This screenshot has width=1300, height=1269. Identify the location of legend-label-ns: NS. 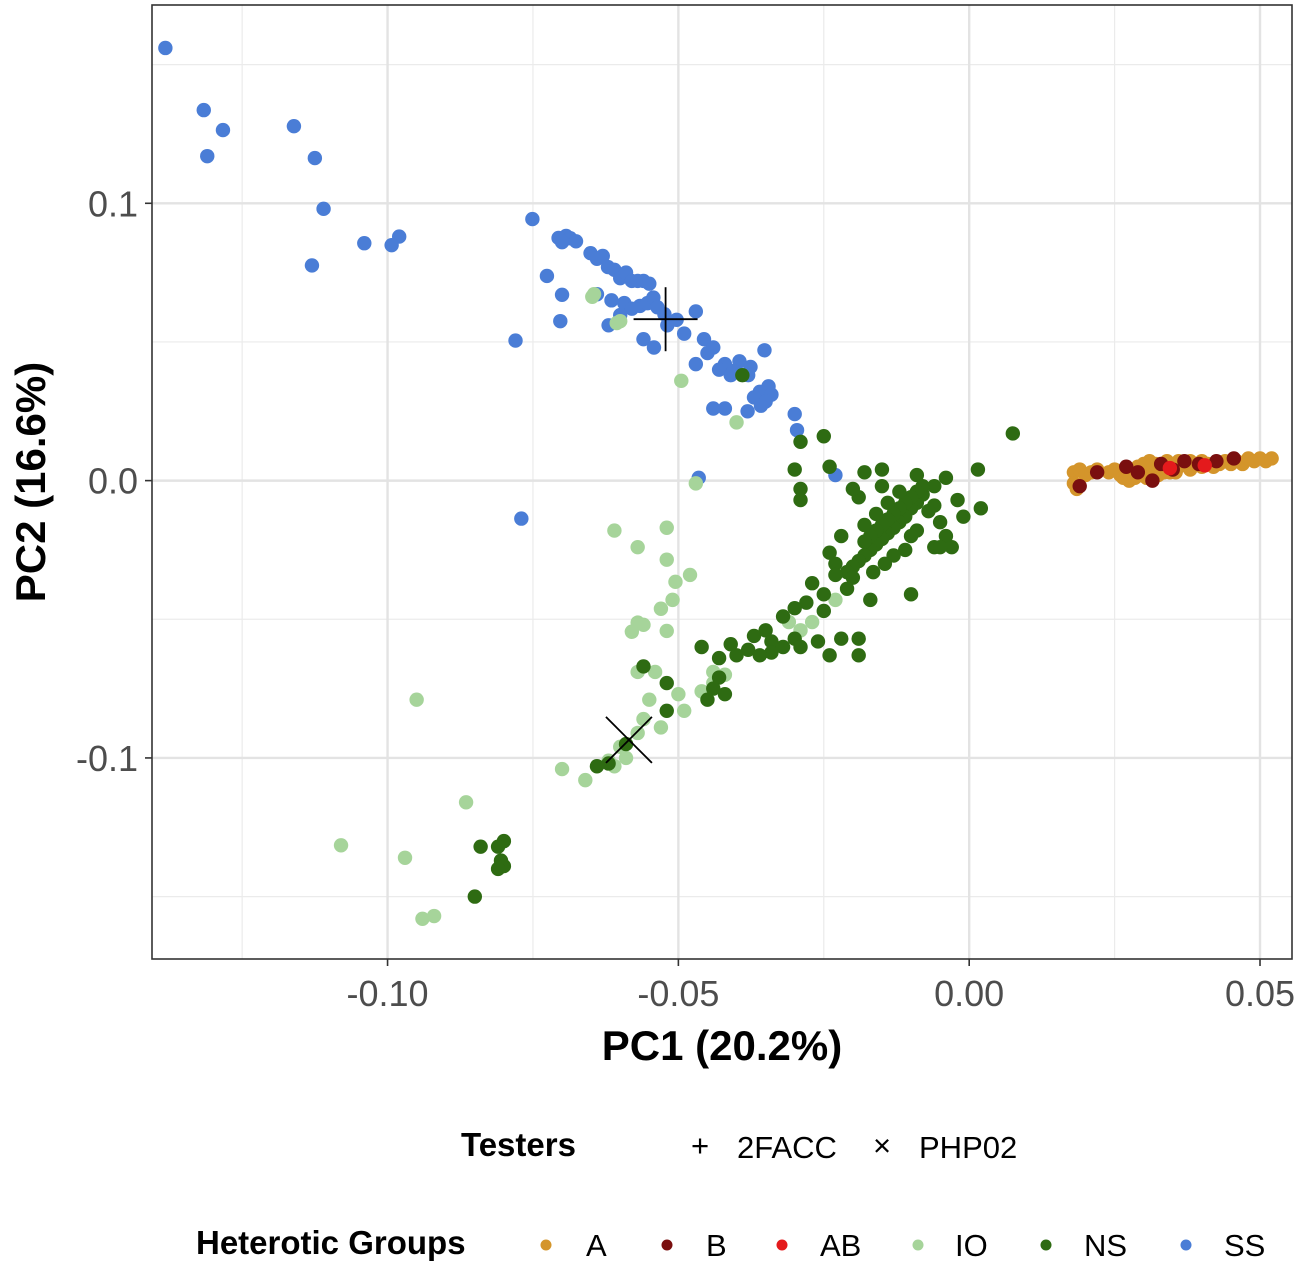
(1105, 1245).